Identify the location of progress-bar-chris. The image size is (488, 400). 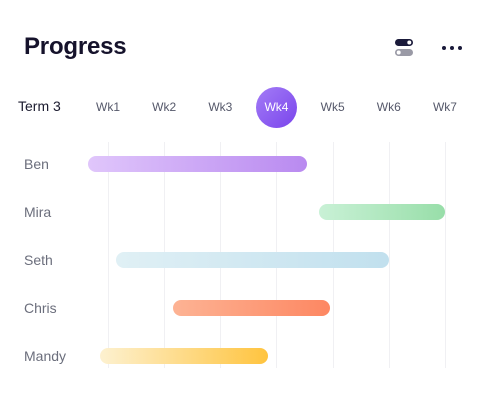
(251, 308).